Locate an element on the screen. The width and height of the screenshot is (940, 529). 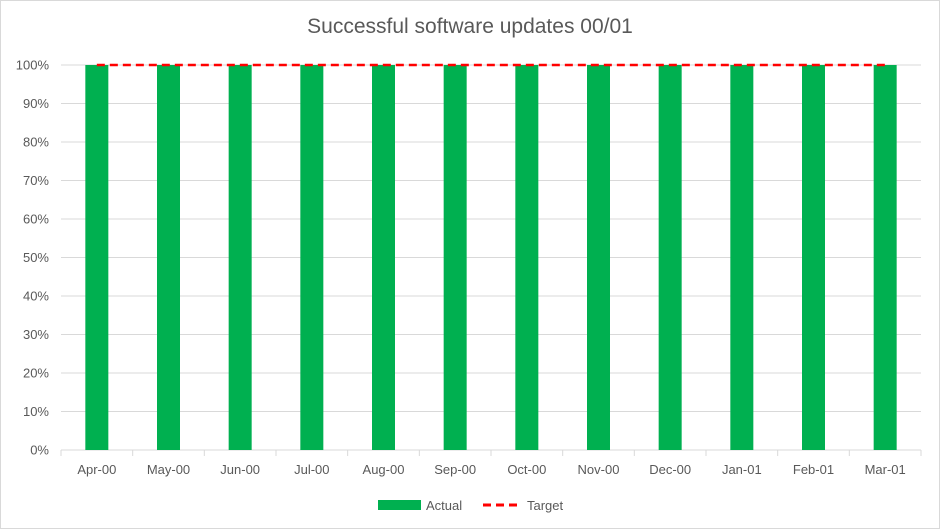
x-tick-label: Oct-00 is located at coordinates (526, 469).